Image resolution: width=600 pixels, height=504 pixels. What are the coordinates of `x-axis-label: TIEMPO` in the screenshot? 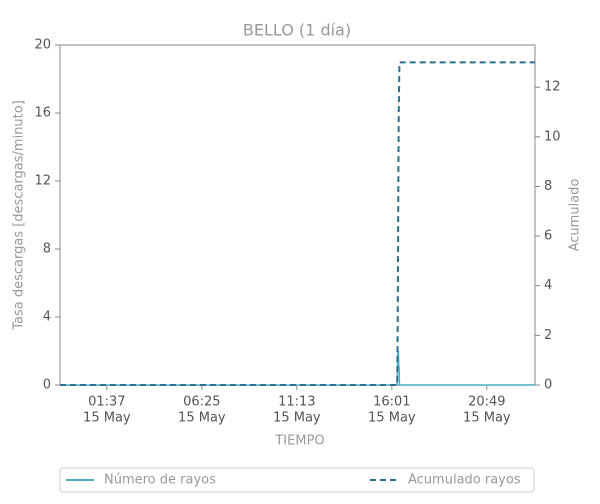 It's located at (299, 441).